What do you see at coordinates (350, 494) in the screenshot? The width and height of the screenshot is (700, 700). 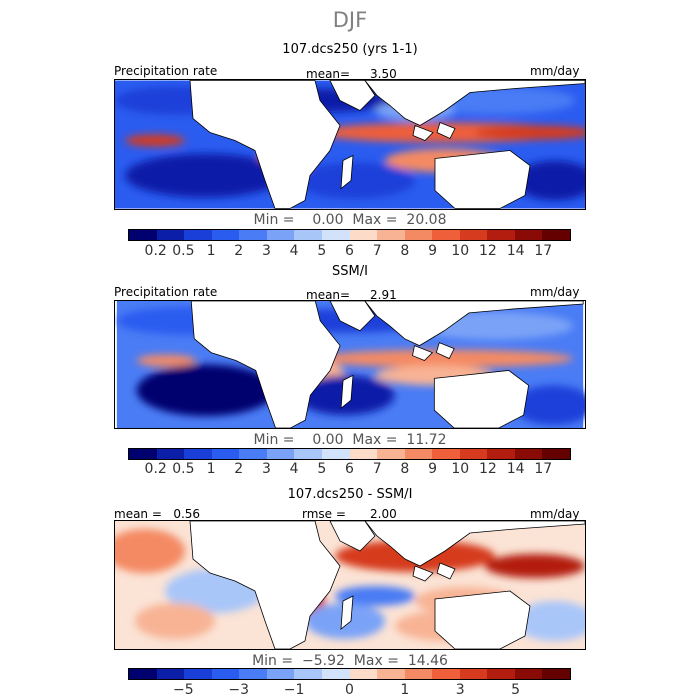 I see `panel-3-title: 107.dcs250 - SSM/I` at bounding box center [350, 494].